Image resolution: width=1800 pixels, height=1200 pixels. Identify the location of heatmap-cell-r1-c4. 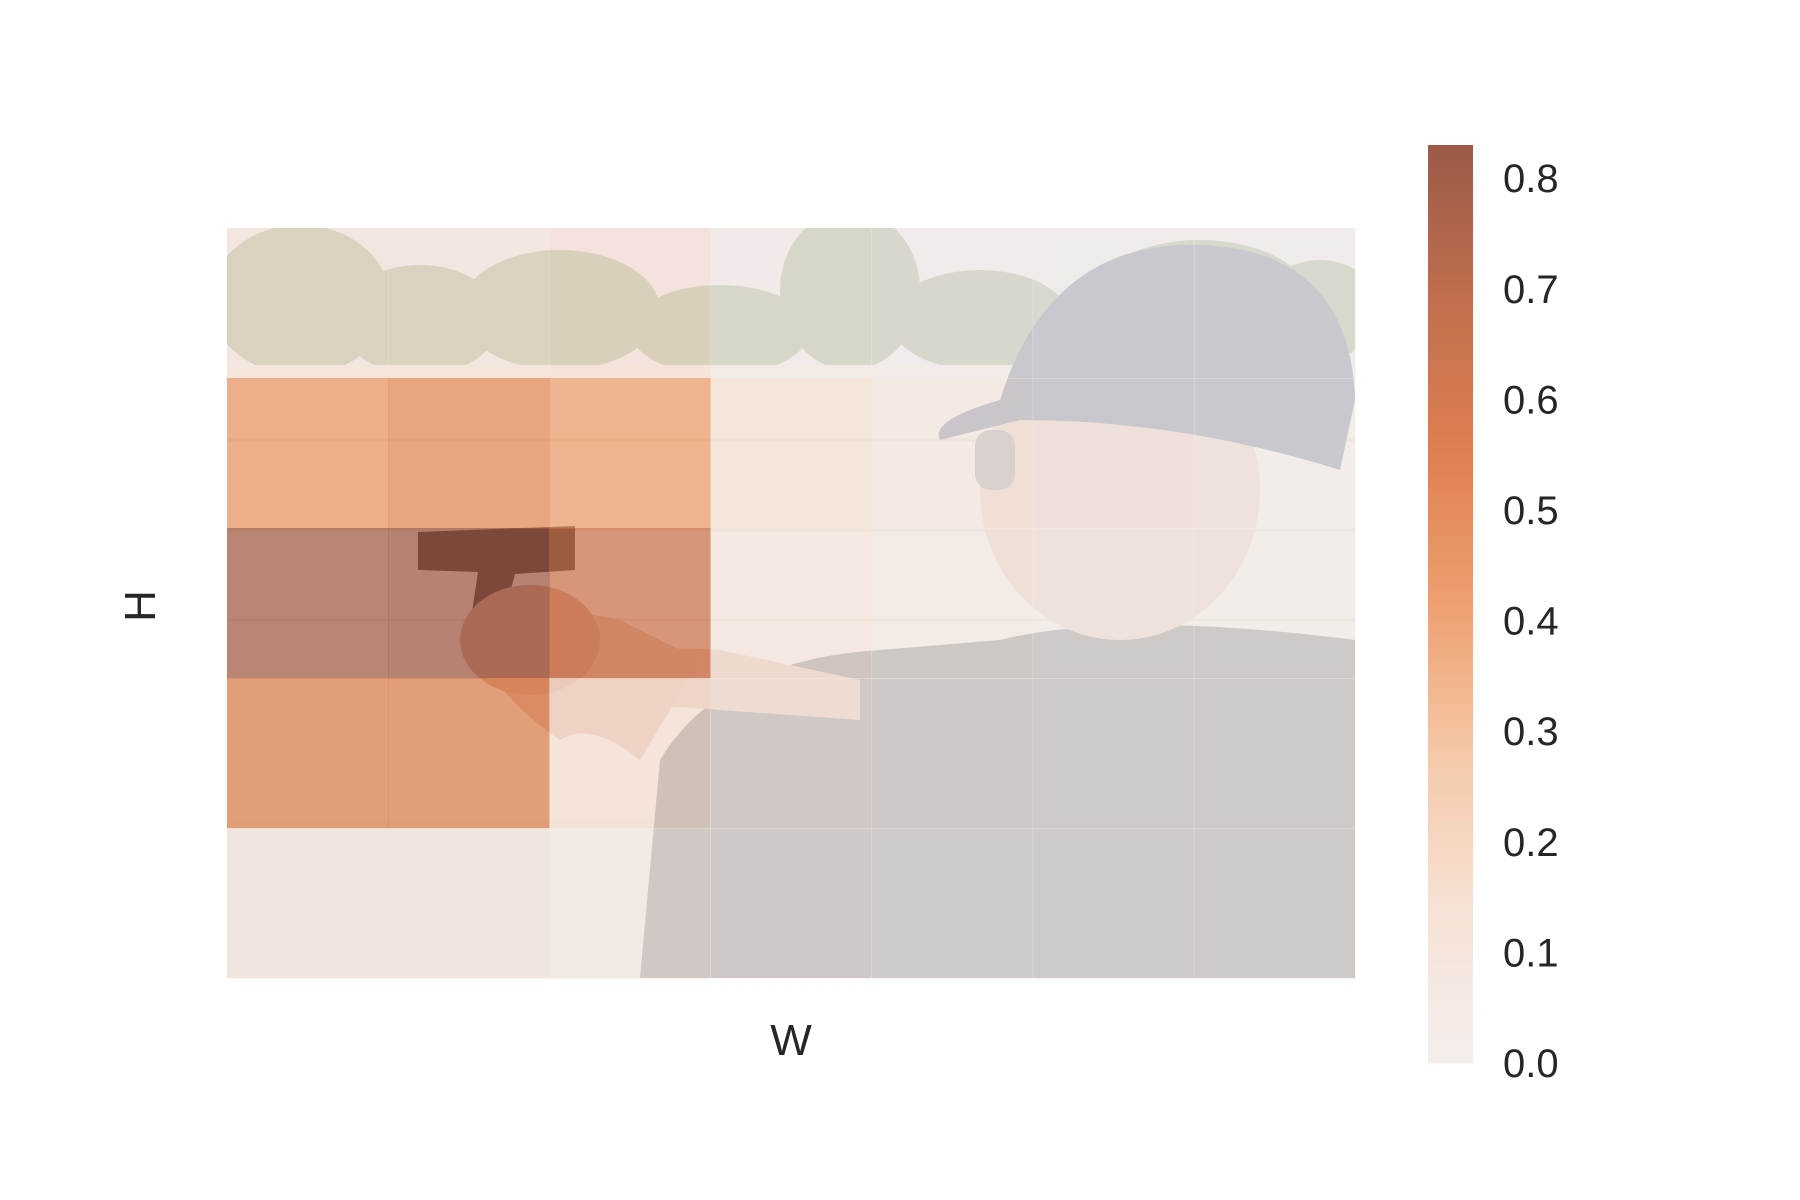
(952, 453).